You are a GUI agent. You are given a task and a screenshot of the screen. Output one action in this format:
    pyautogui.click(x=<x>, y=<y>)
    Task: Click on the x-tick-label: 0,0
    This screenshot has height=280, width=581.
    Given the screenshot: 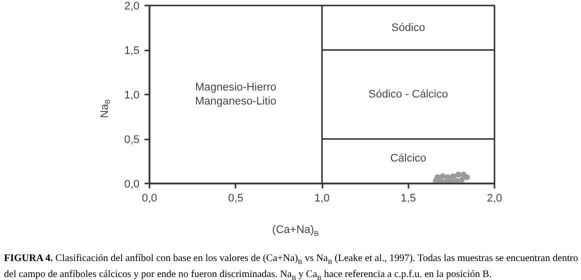 What is the action you would take?
    pyautogui.click(x=150, y=198)
    